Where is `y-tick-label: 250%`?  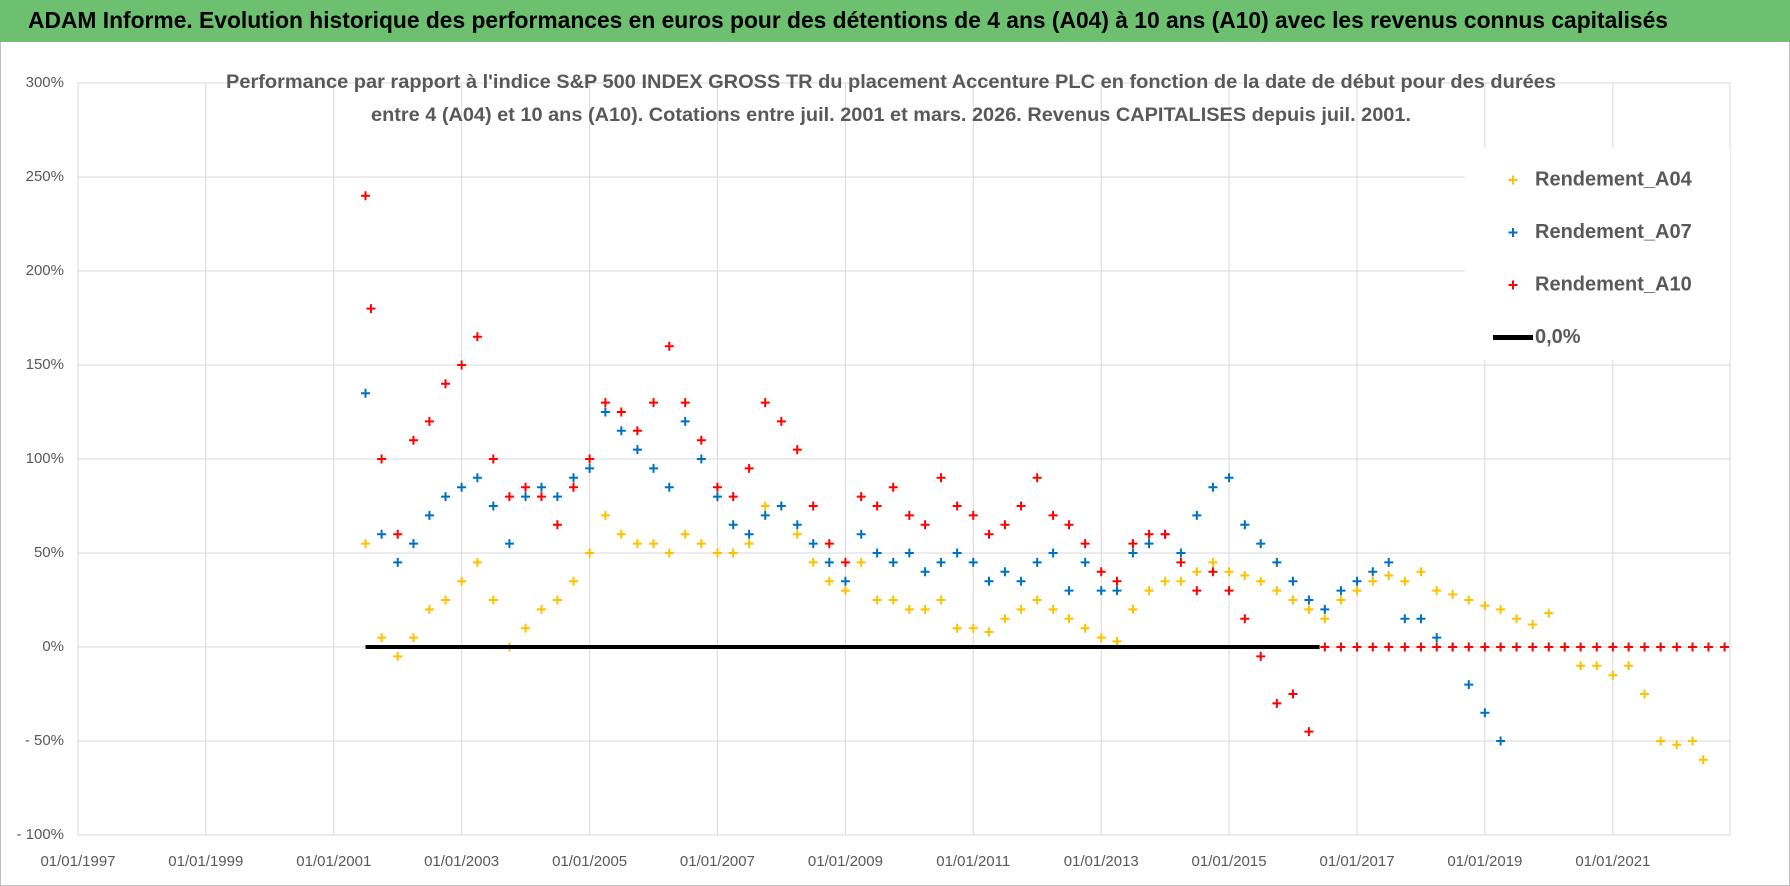
y-tick-label: 250% is located at coordinates (45, 176).